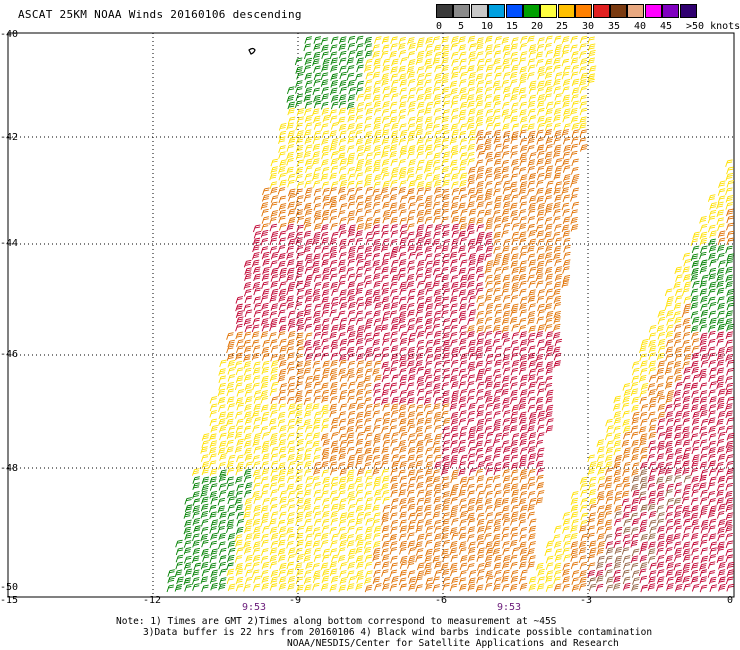  What do you see at coordinates (640, 26) in the screenshot?
I see `scale-label: 40` at bounding box center [640, 26].